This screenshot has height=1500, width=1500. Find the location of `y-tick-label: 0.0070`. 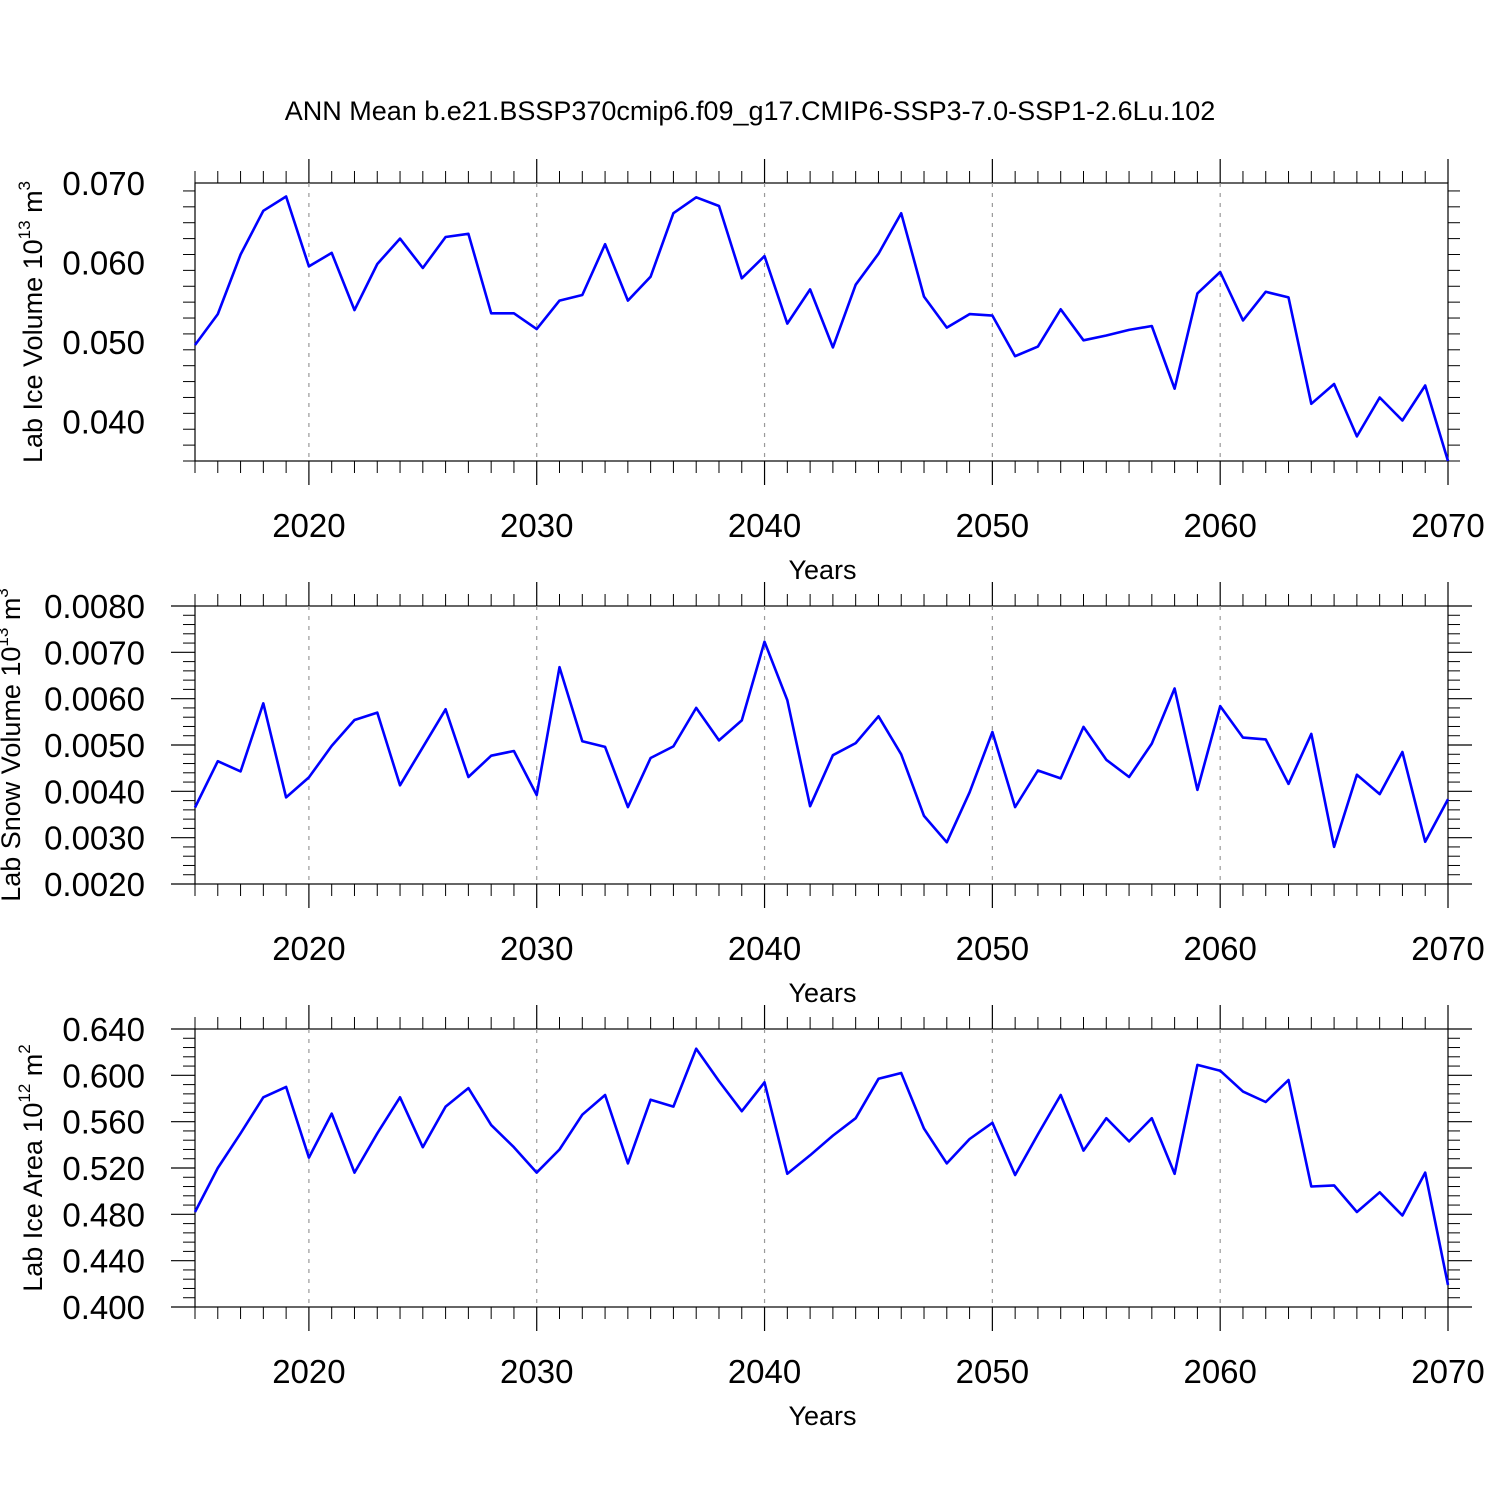

y-tick-label: 0.0070 is located at coordinates (94, 652).